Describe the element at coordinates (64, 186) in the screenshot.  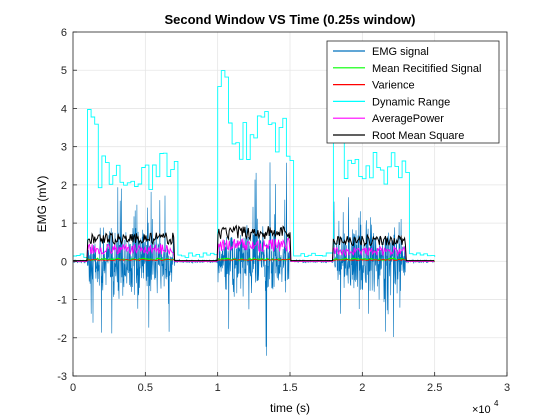
I see `y-tick-label: 2` at that location.